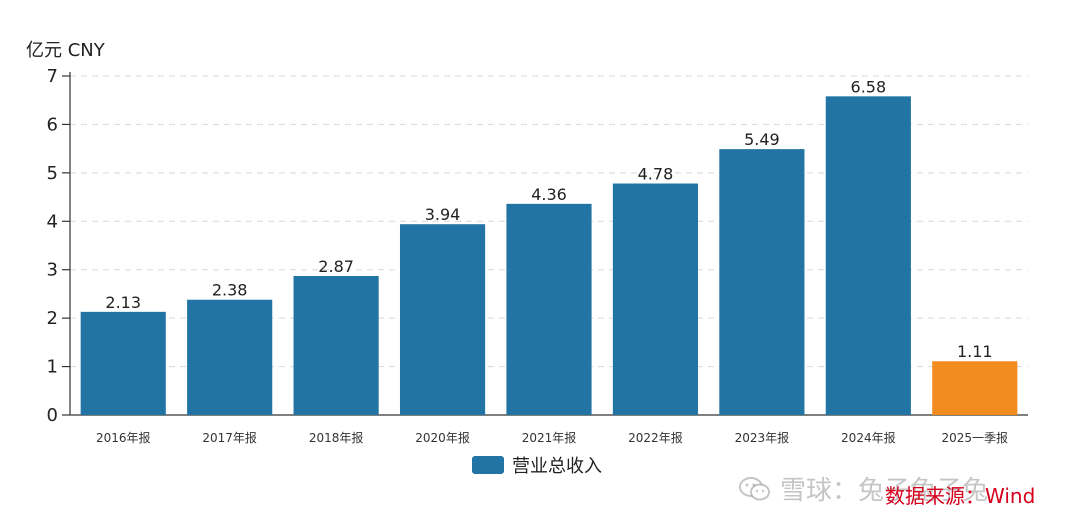 The width and height of the screenshot is (1080, 525). Describe the element at coordinates (488, 465) in the screenshot. I see `legend-swatch` at that location.